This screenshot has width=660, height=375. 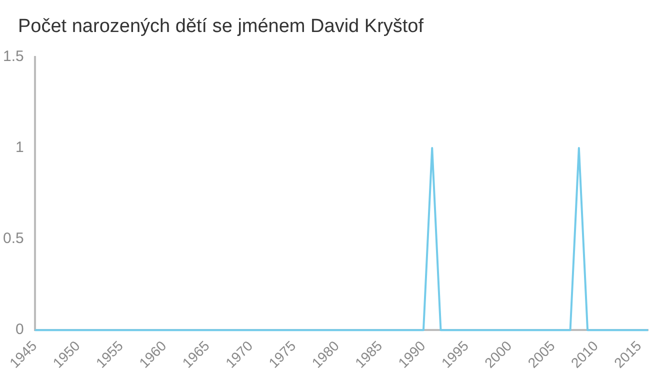 What do you see at coordinates (20, 329) in the screenshot?
I see `y-tick-label: 0` at bounding box center [20, 329].